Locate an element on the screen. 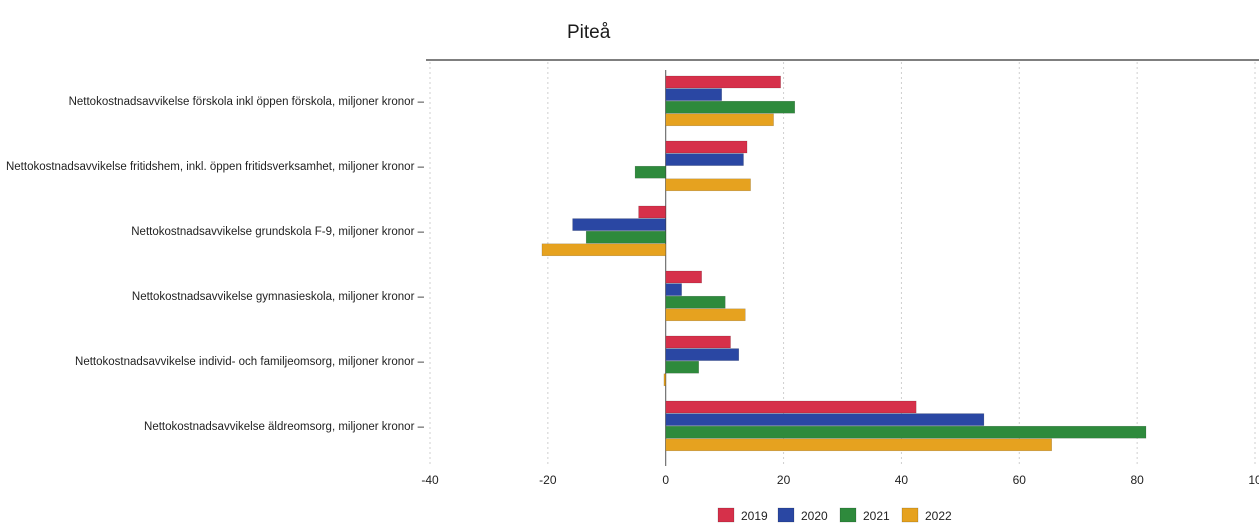 This screenshot has height=532, width=1259. legend-label: 2020 is located at coordinates (814, 516).